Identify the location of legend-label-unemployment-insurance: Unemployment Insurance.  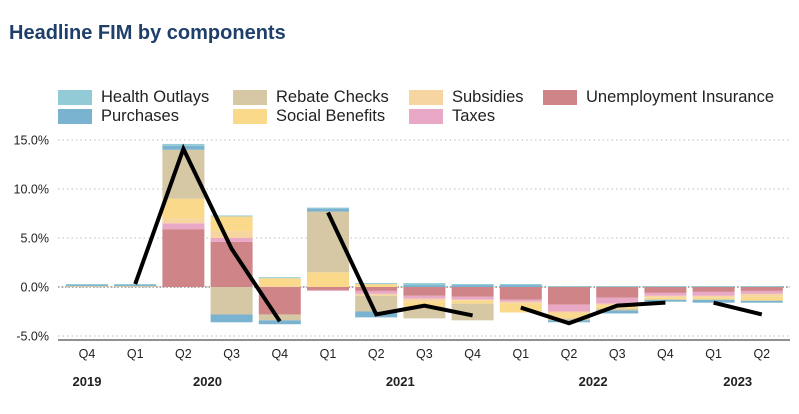
(680, 96).